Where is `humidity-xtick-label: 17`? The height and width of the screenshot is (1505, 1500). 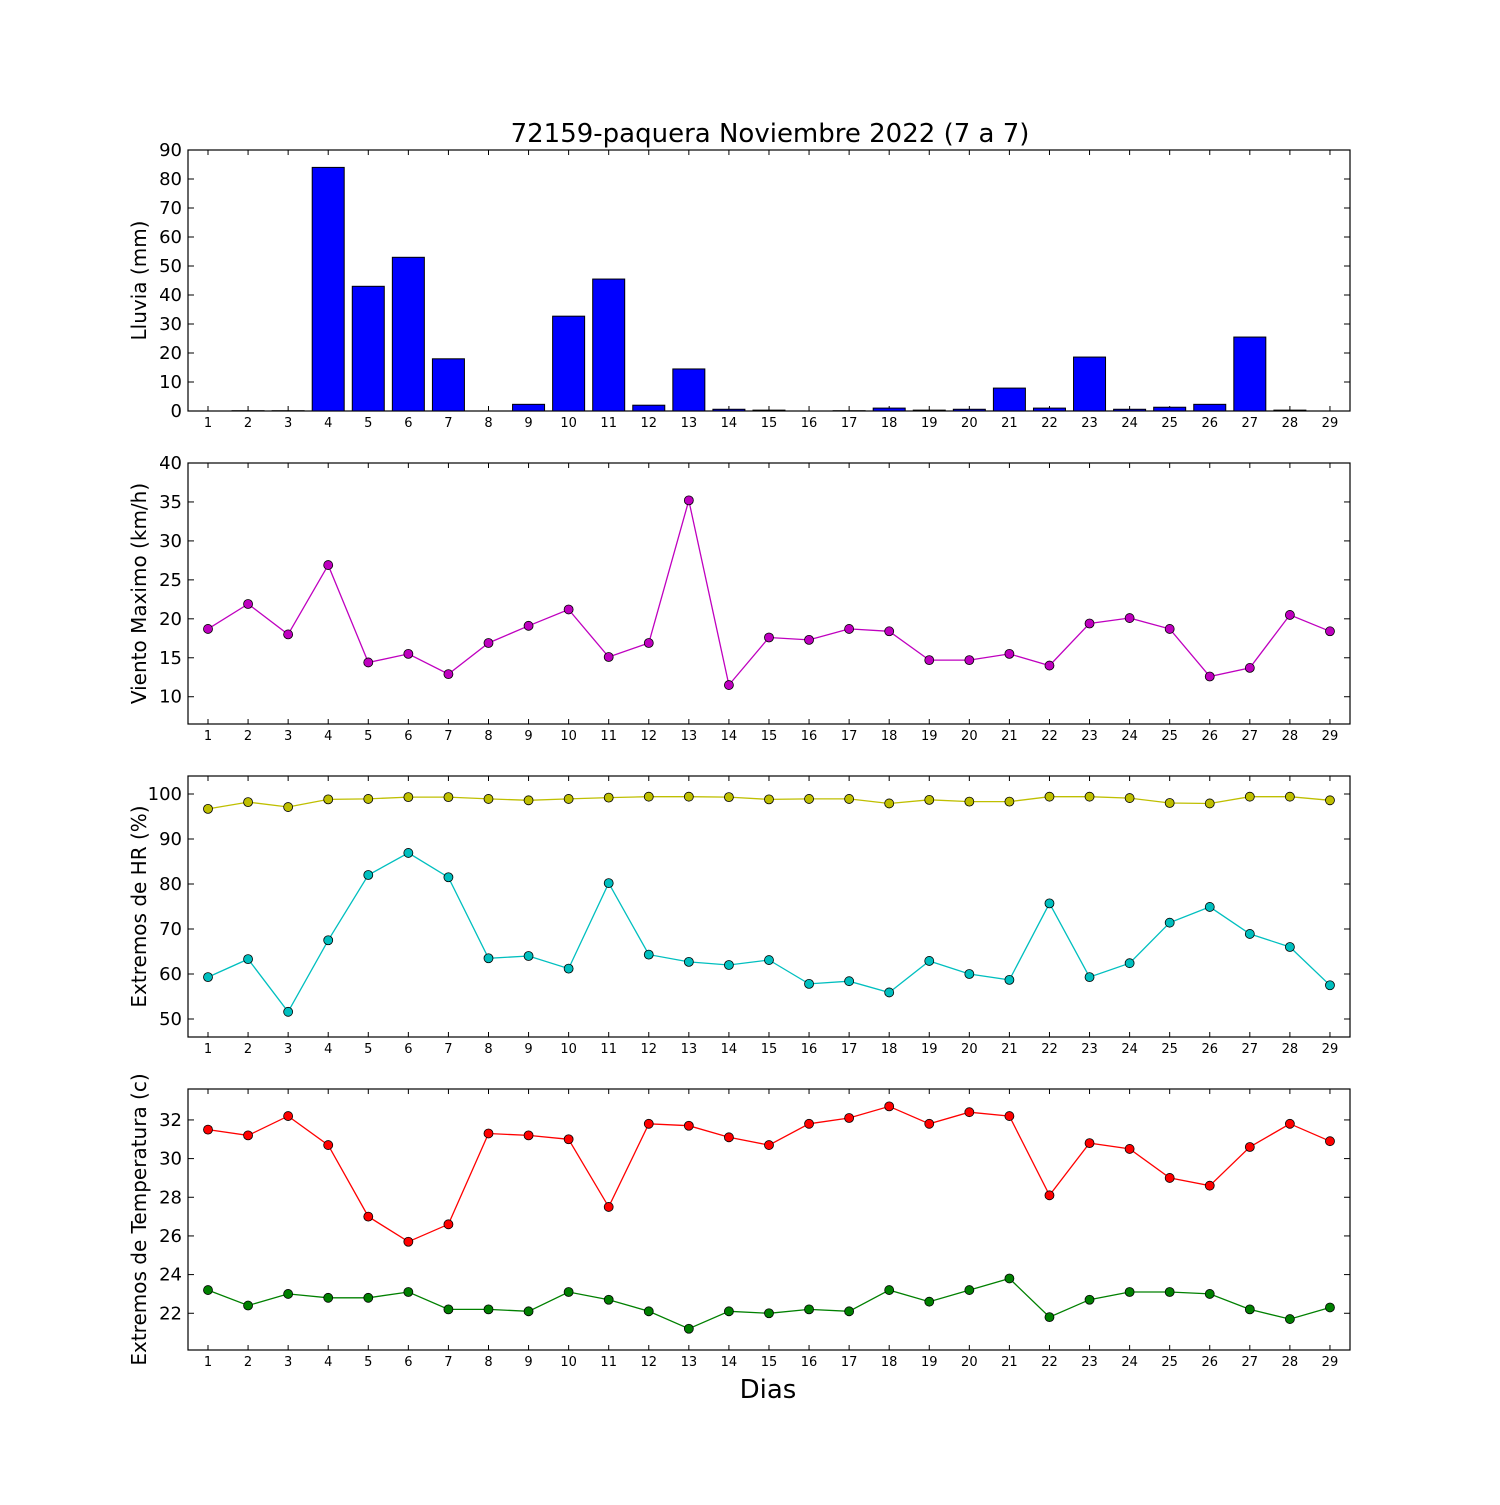
humidity-xtick-label: 17 is located at coordinates (849, 1049).